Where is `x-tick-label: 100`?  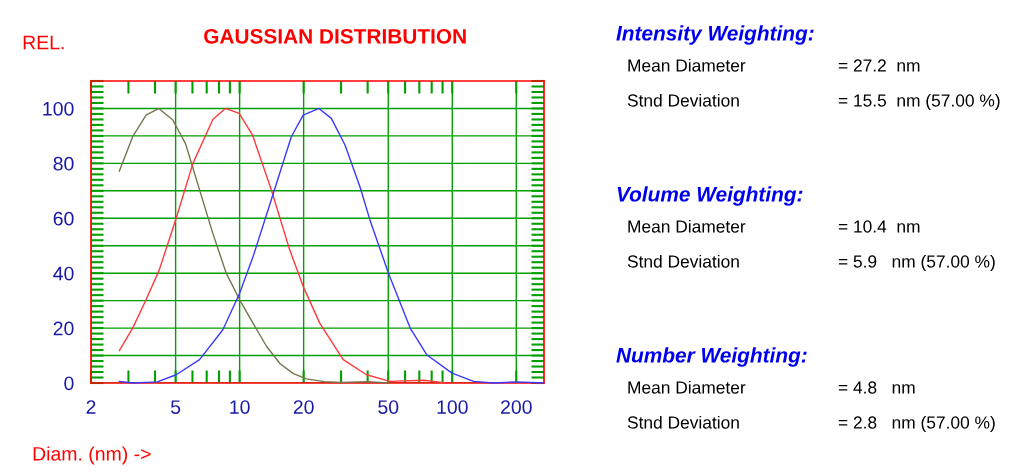 x-tick-label: 100 is located at coordinates (452, 407).